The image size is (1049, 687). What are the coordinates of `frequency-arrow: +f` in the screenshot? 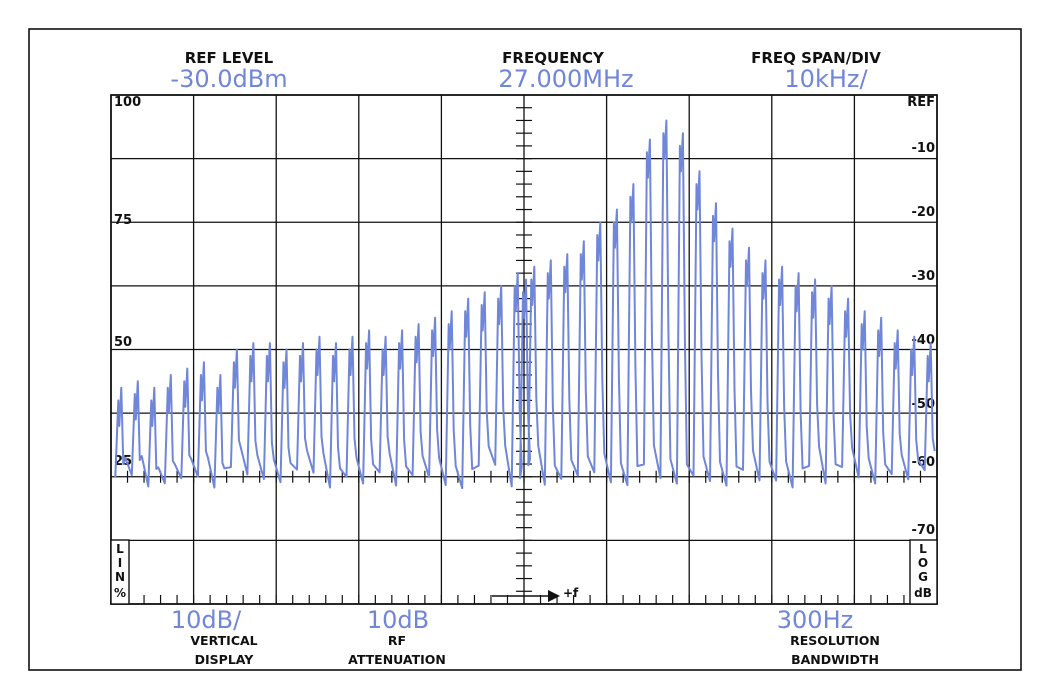 It's located at (535, 594).